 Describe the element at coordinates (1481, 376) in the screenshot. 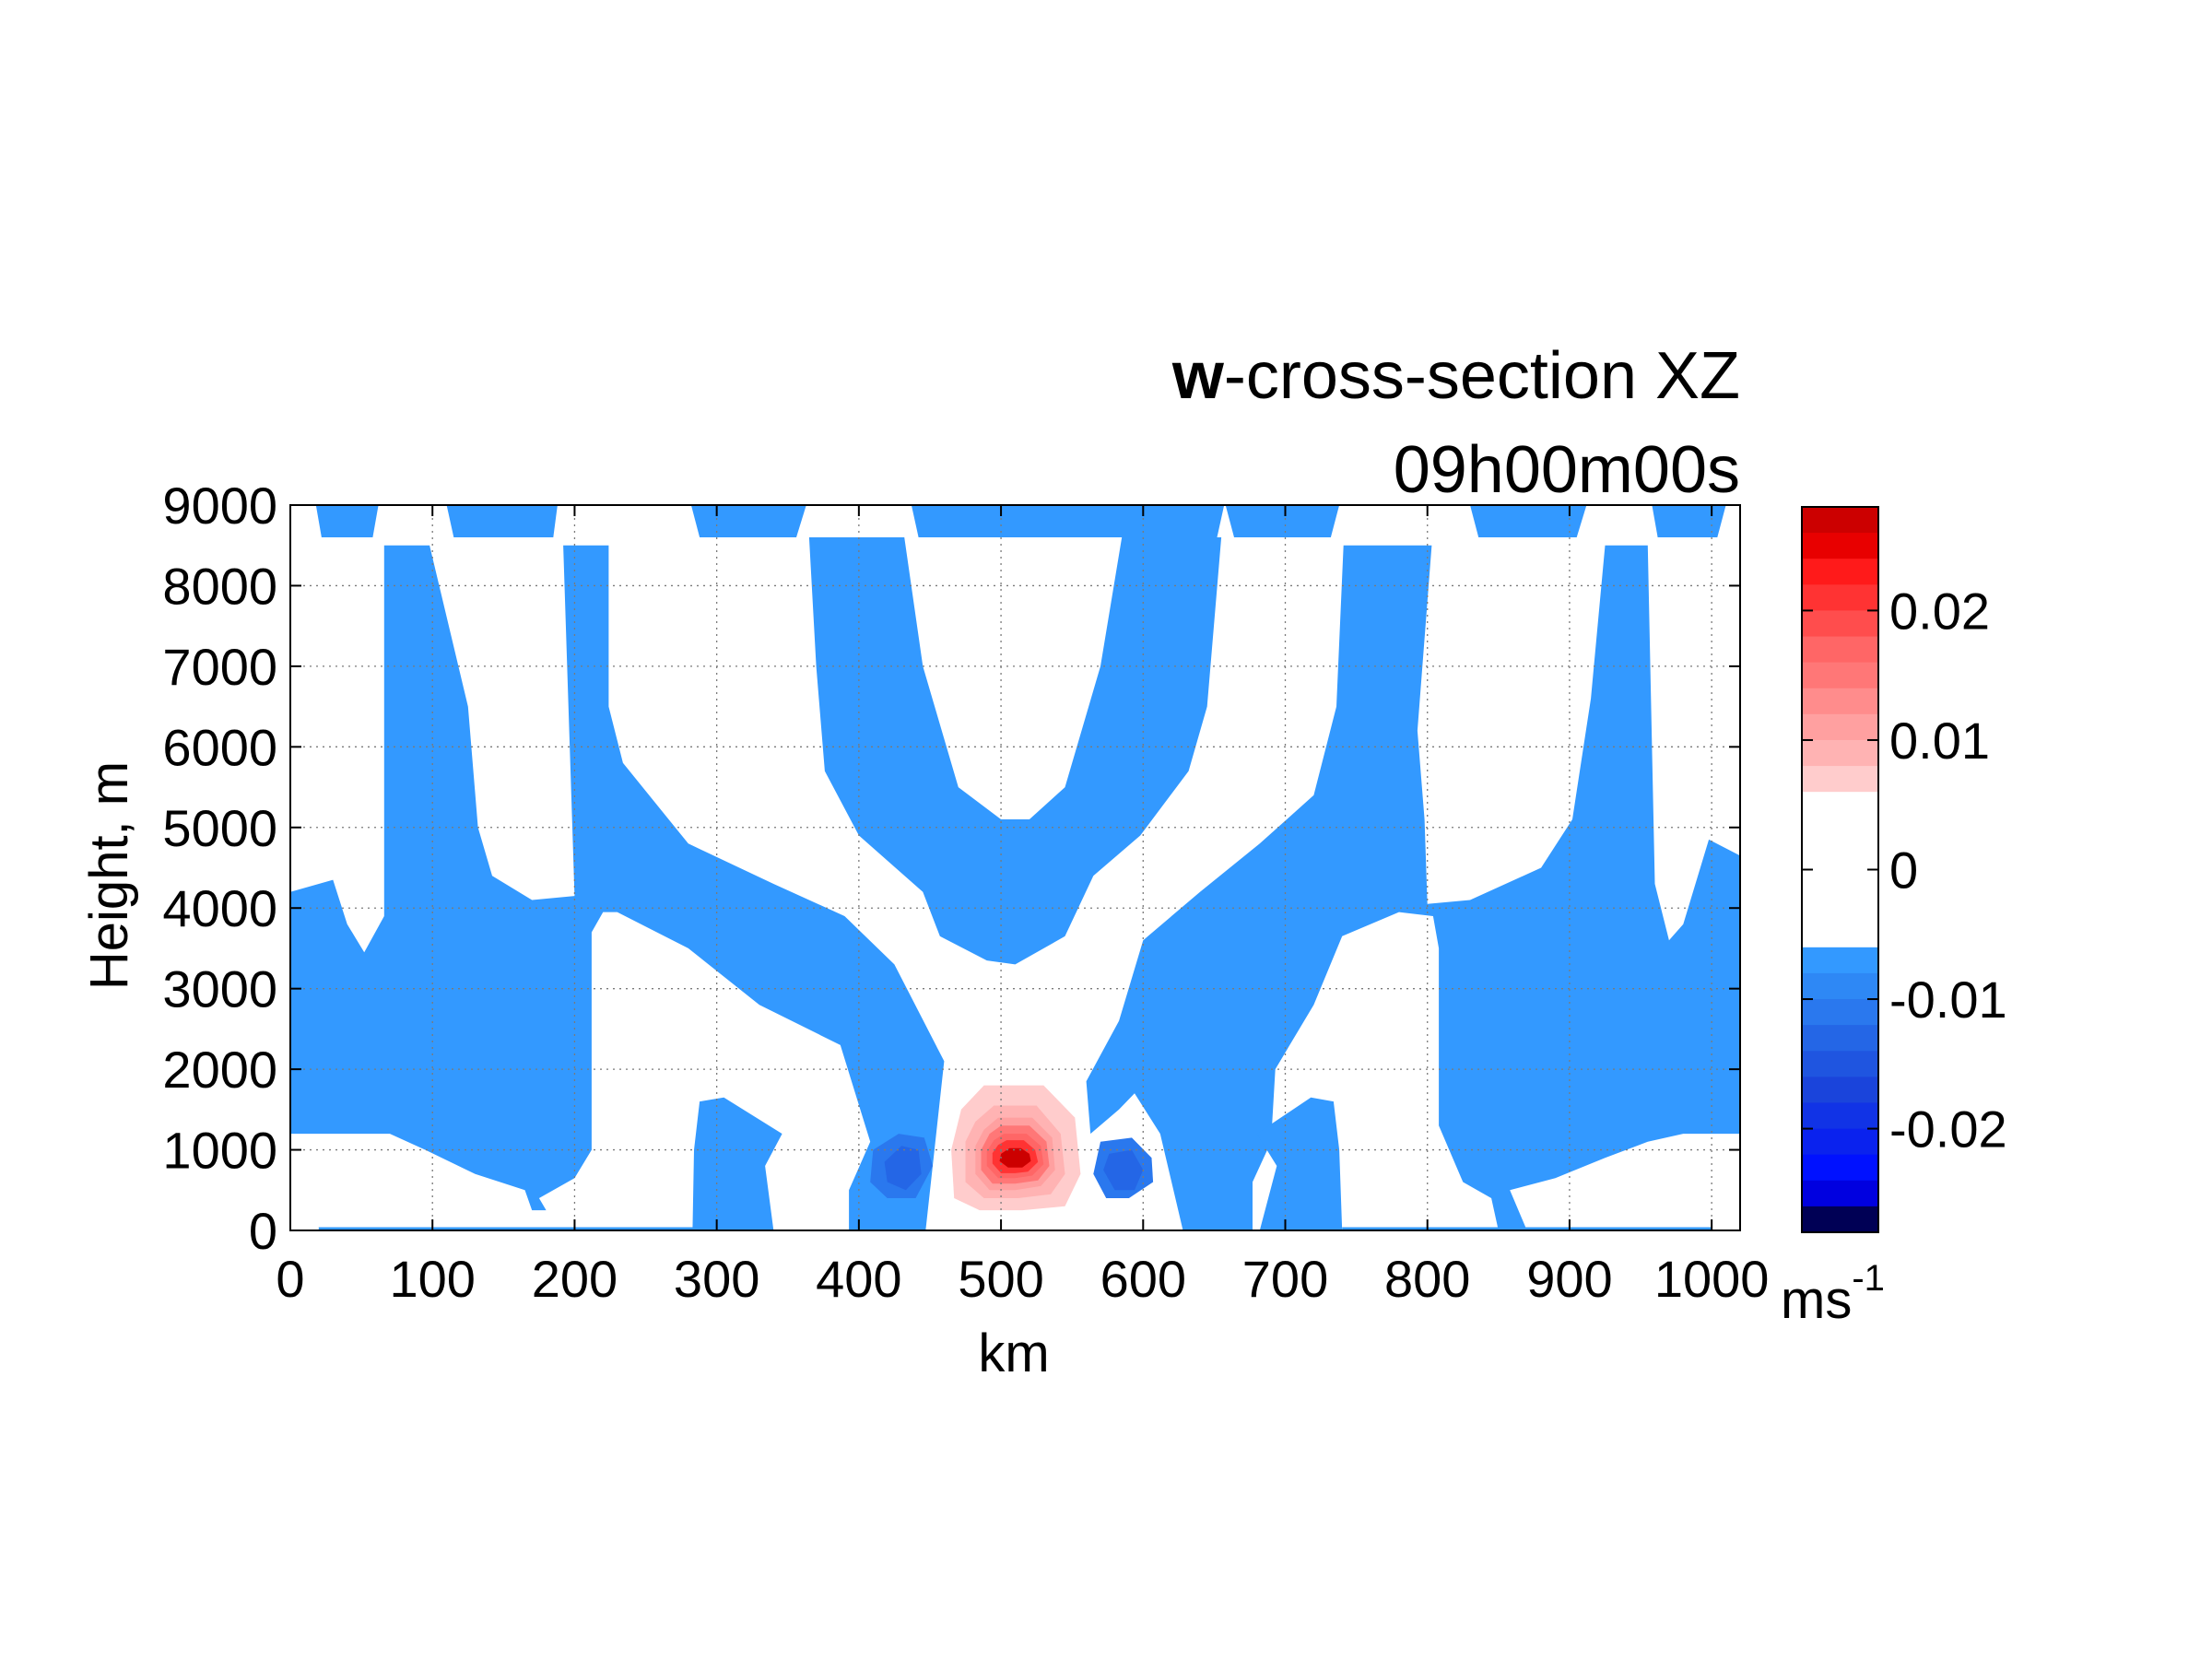

I see `chart-title-rest: -cross-section XZ` at that location.